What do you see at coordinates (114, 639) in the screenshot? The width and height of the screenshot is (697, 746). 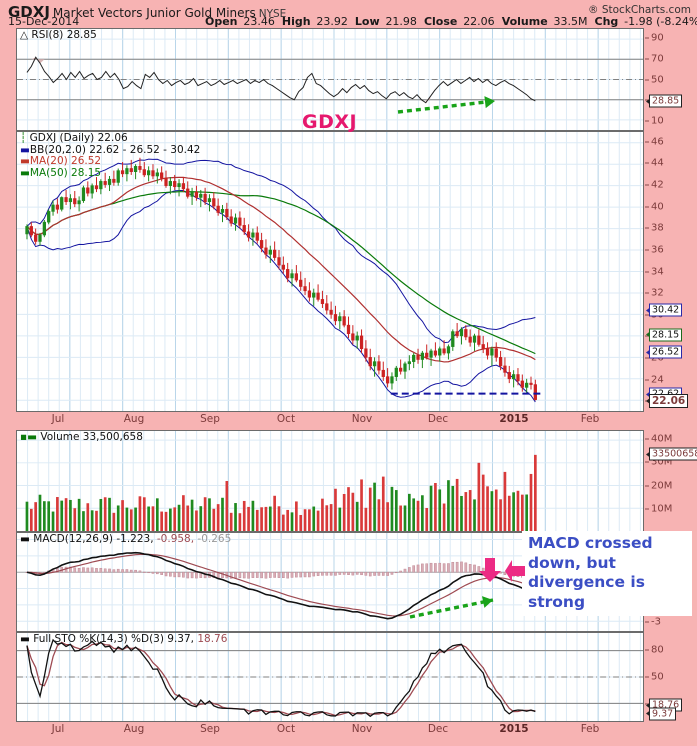 I see `sto-legend-main: Full STO %K(14,3) %D(3) 9.37,` at bounding box center [114, 639].